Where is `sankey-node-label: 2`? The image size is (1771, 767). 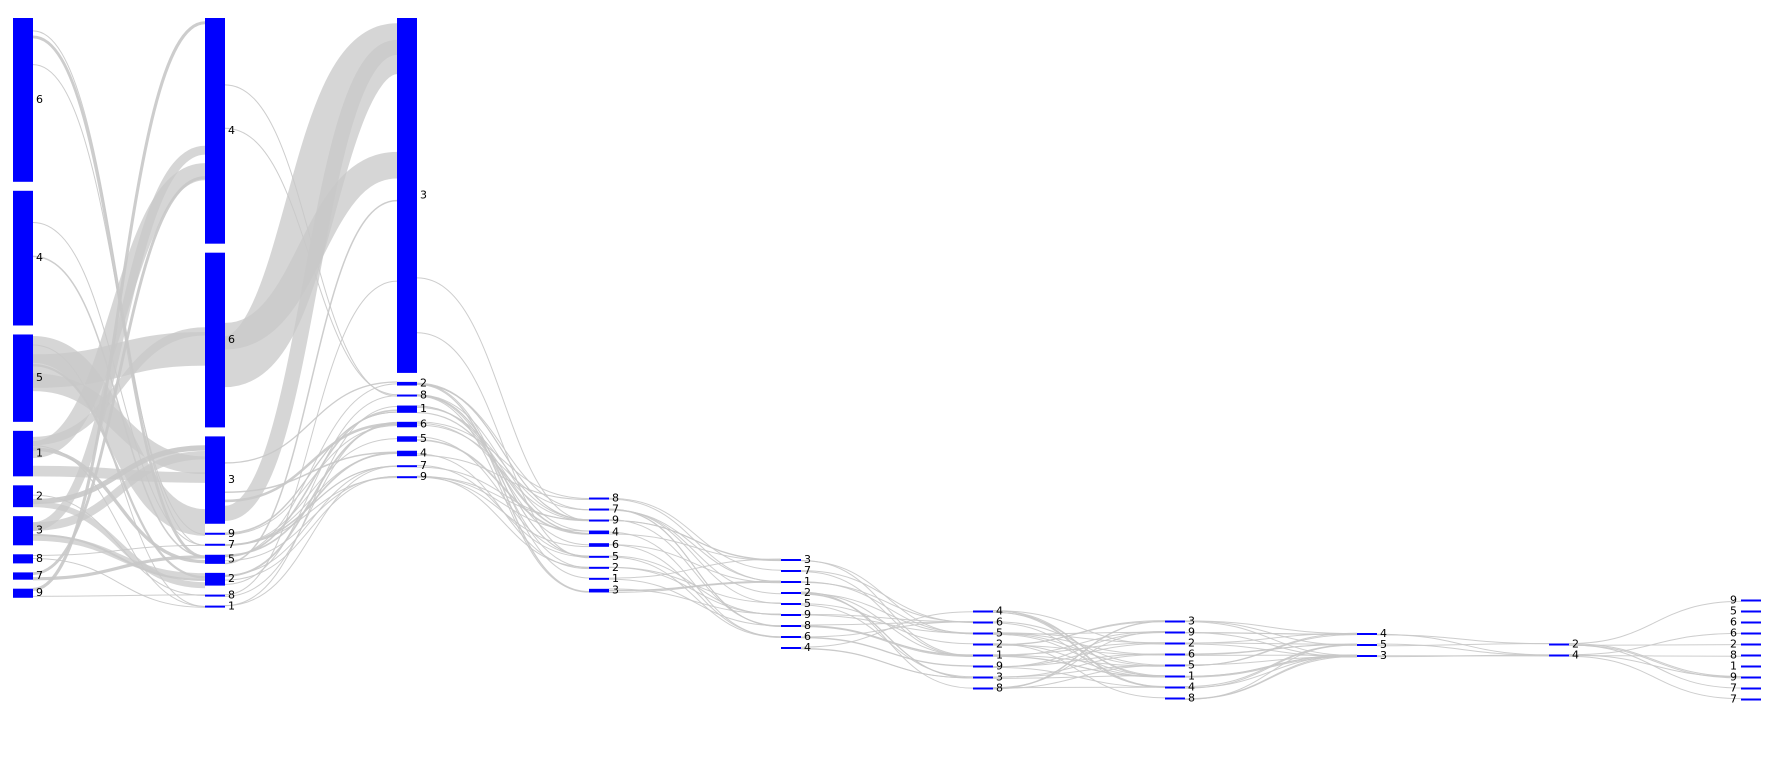
sankey-node-label: 2 is located at coordinates (807, 592).